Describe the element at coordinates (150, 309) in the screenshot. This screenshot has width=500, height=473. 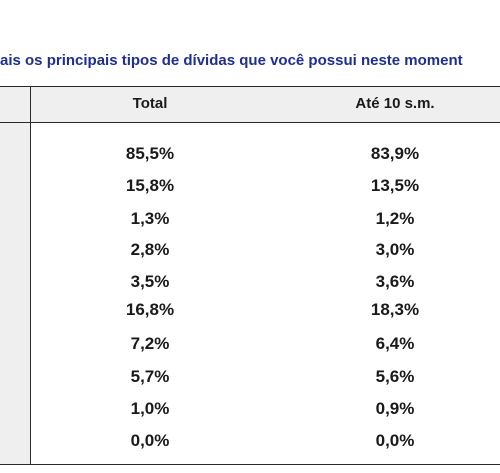
I see `cell-total: 16,8%` at that location.